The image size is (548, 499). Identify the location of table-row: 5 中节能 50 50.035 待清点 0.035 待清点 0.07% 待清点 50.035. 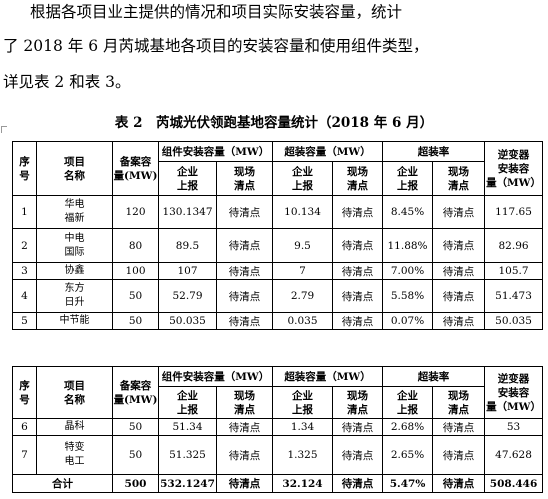
(278, 321).